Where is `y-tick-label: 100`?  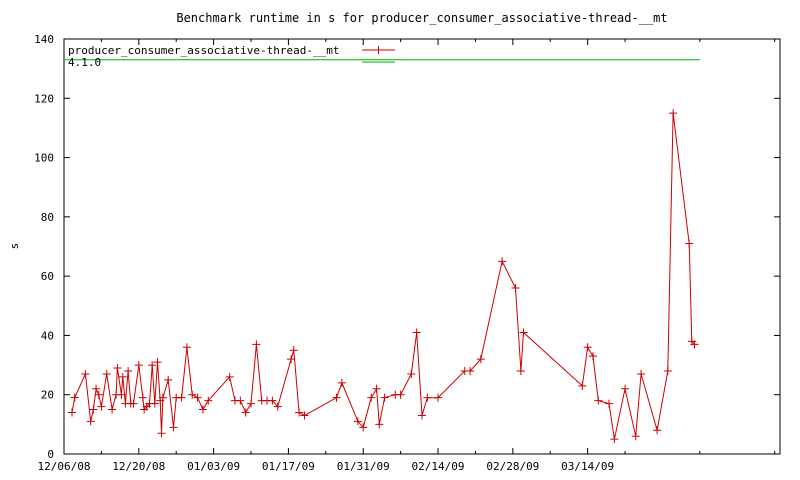 y-tick-label: 100 is located at coordinates (44, 158).